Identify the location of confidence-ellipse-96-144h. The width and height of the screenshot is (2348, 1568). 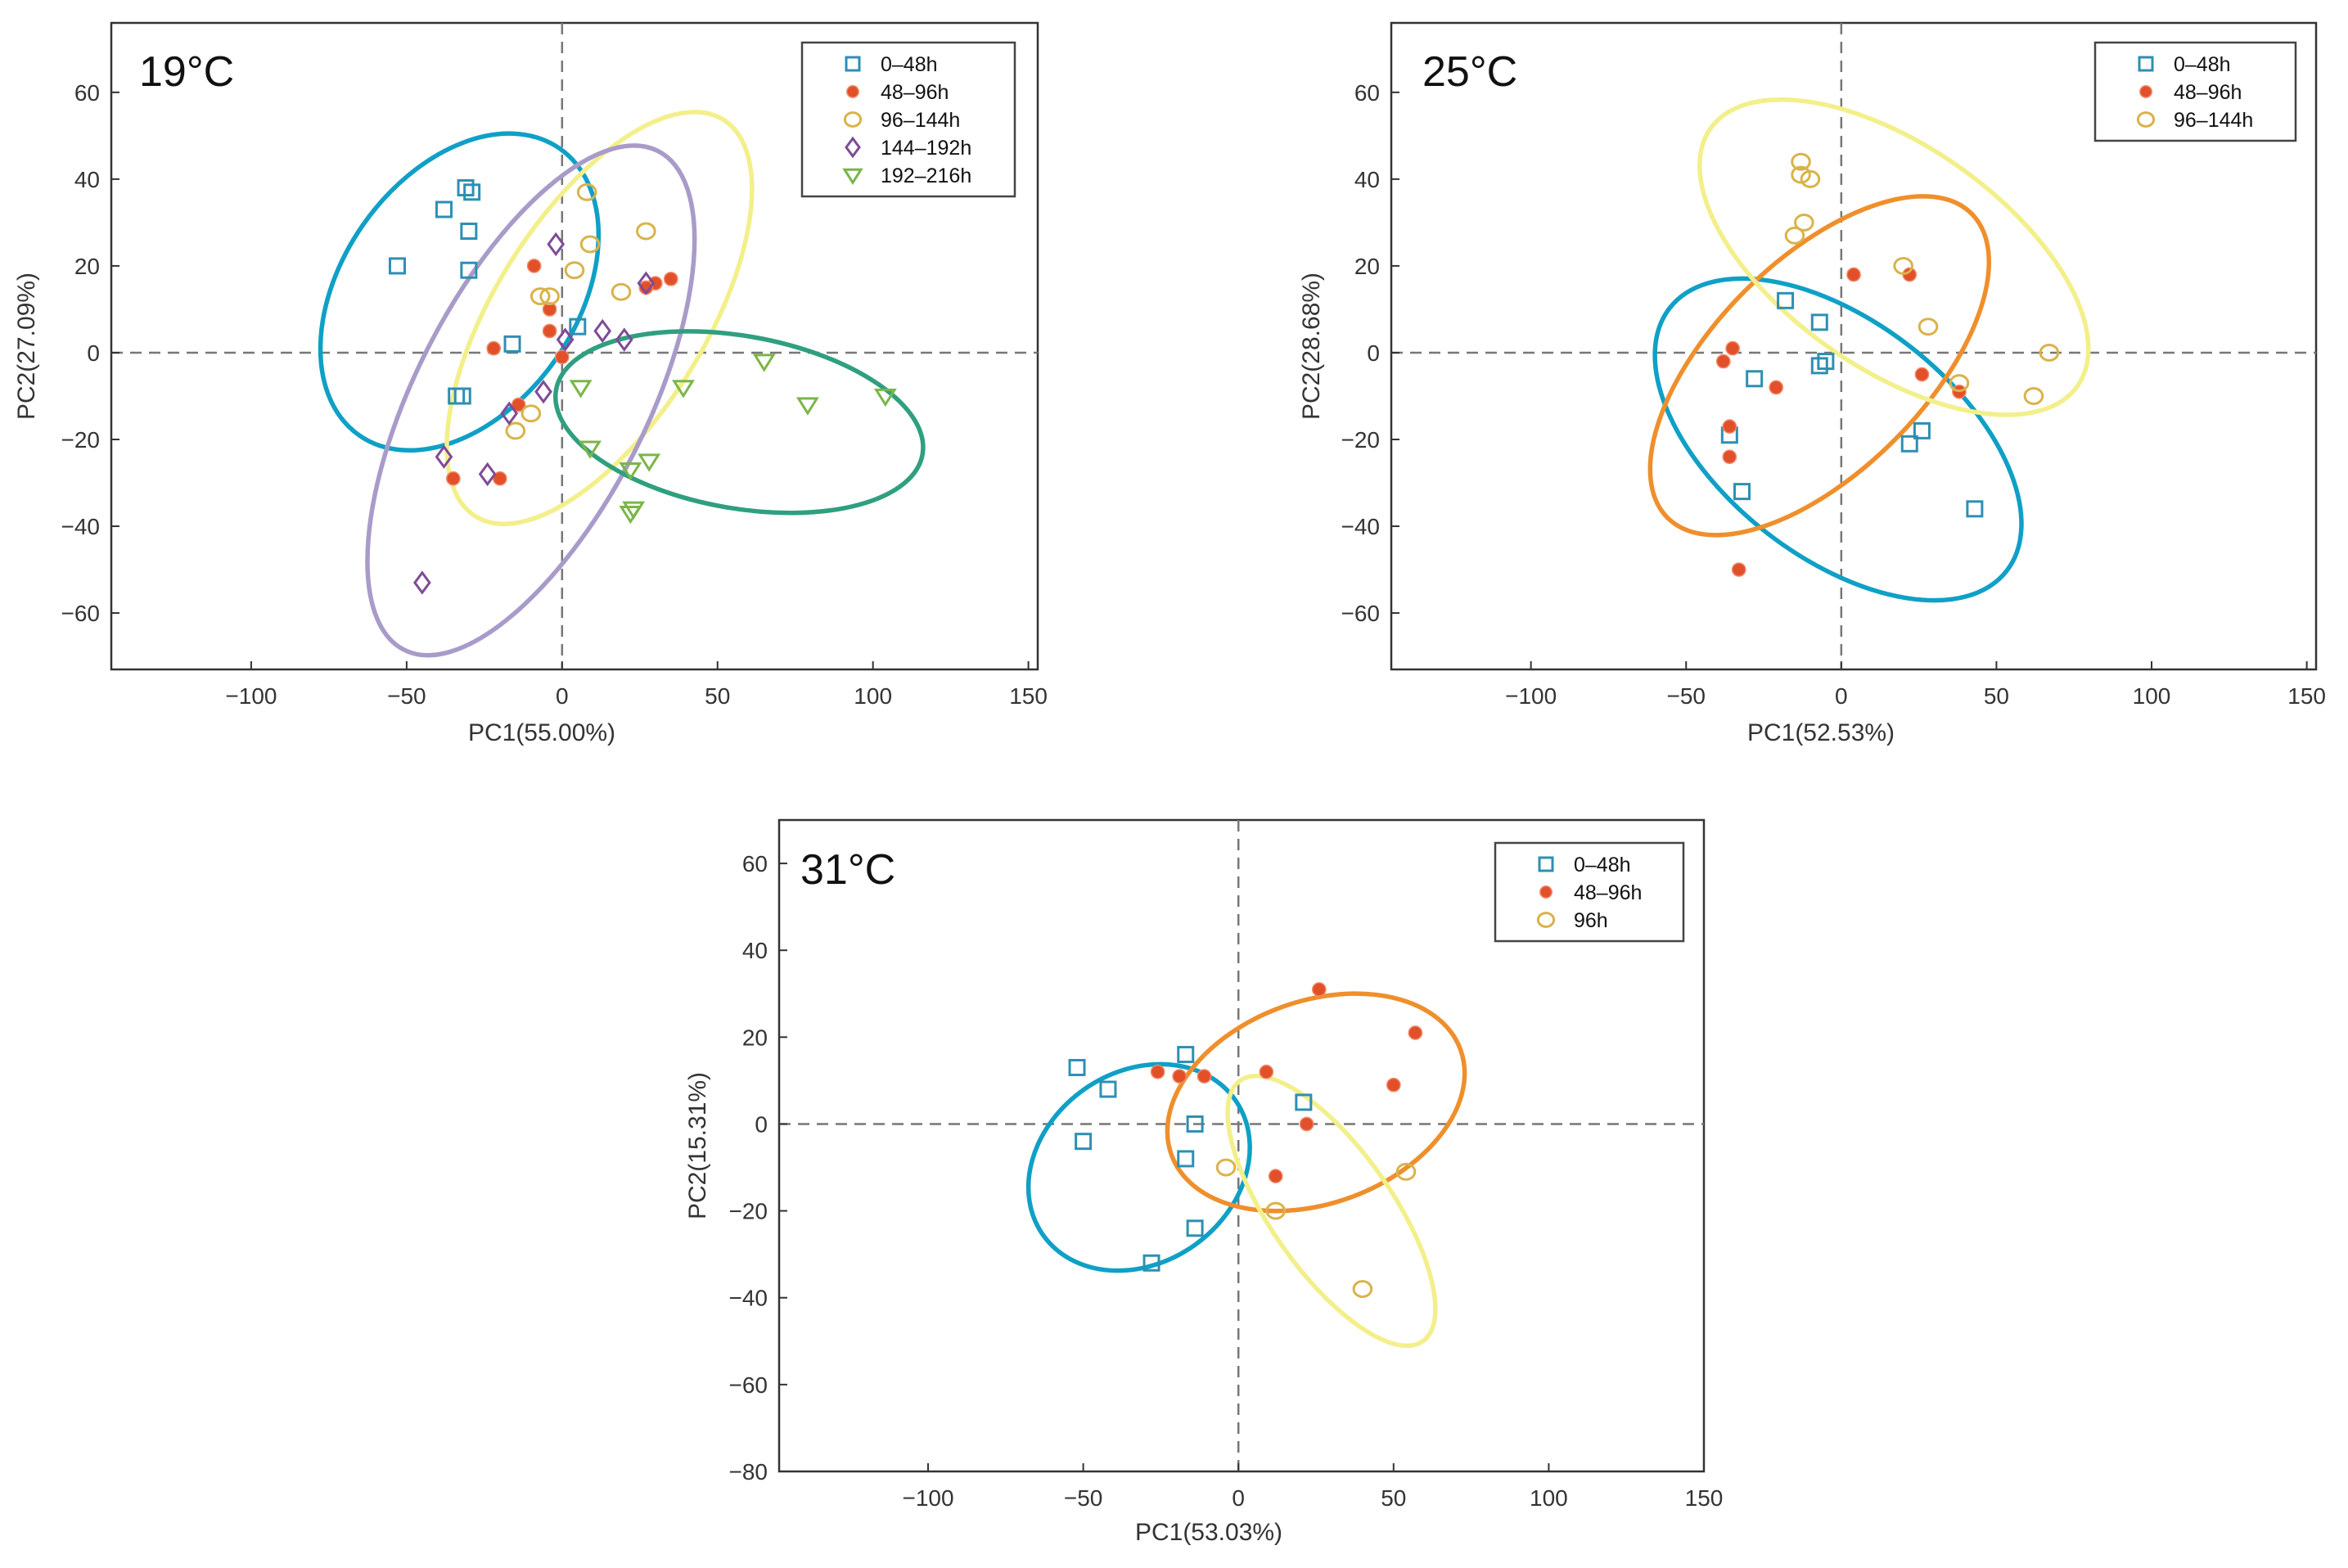
(1894, 257).